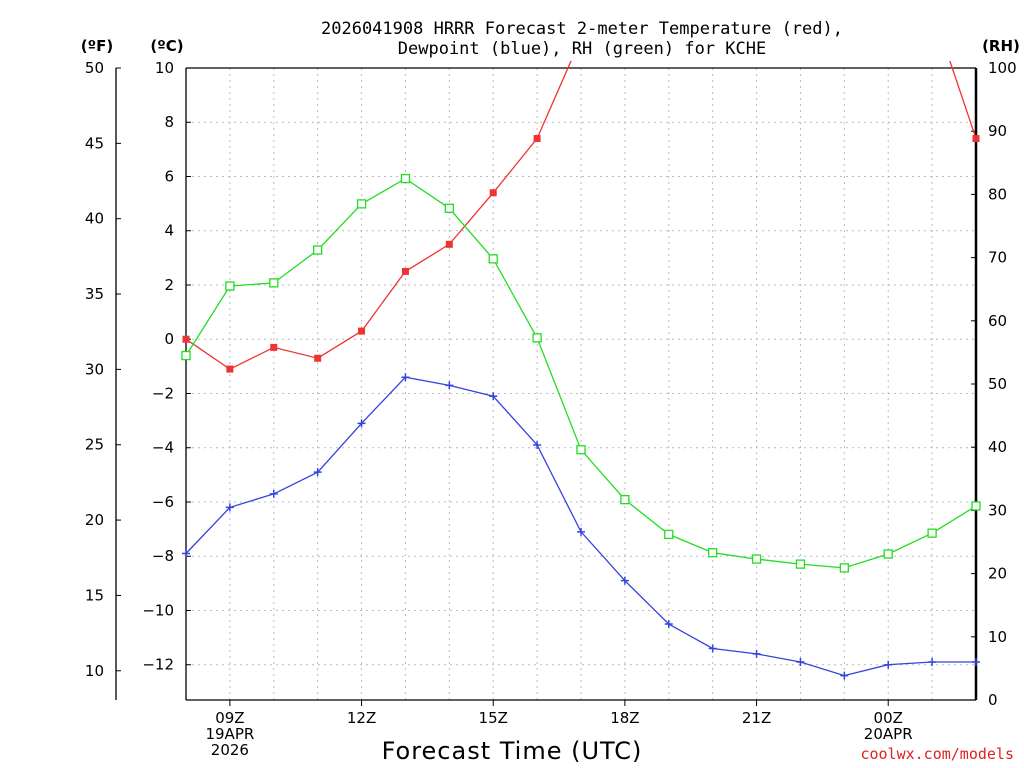 Image resolution: width=1024 pixels, height=768 pixels. What do you see at coordinates (997, 321) in the screenshot?
I see `rh-tick-label: 60` at bounding box center [997, 321].